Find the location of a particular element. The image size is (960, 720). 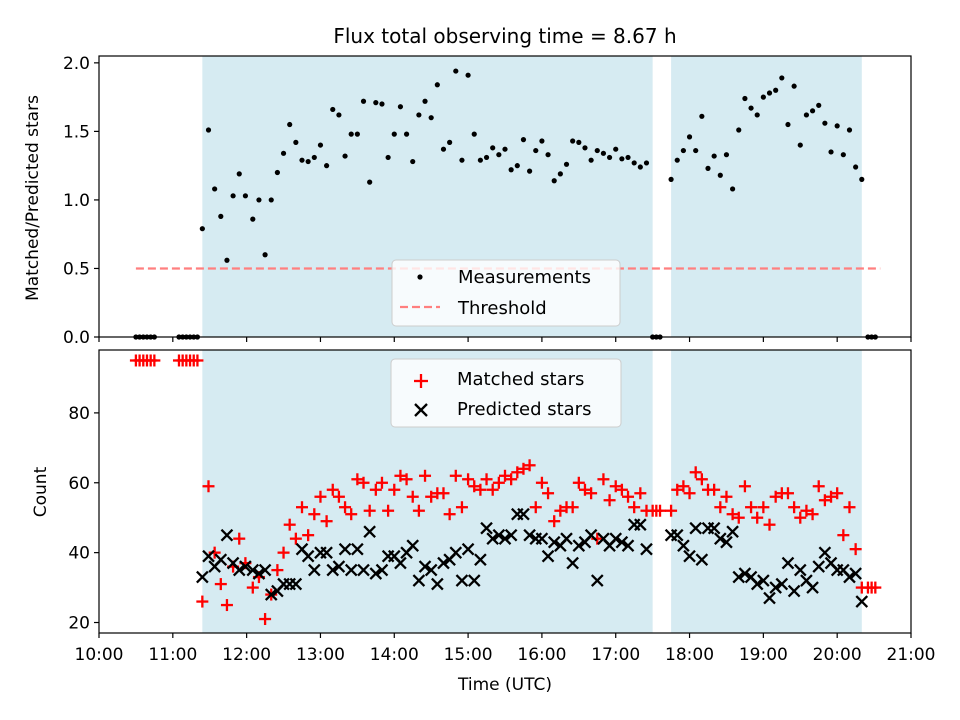

bottom-y-tick-label: 20 is located at coordinates (79, 624).